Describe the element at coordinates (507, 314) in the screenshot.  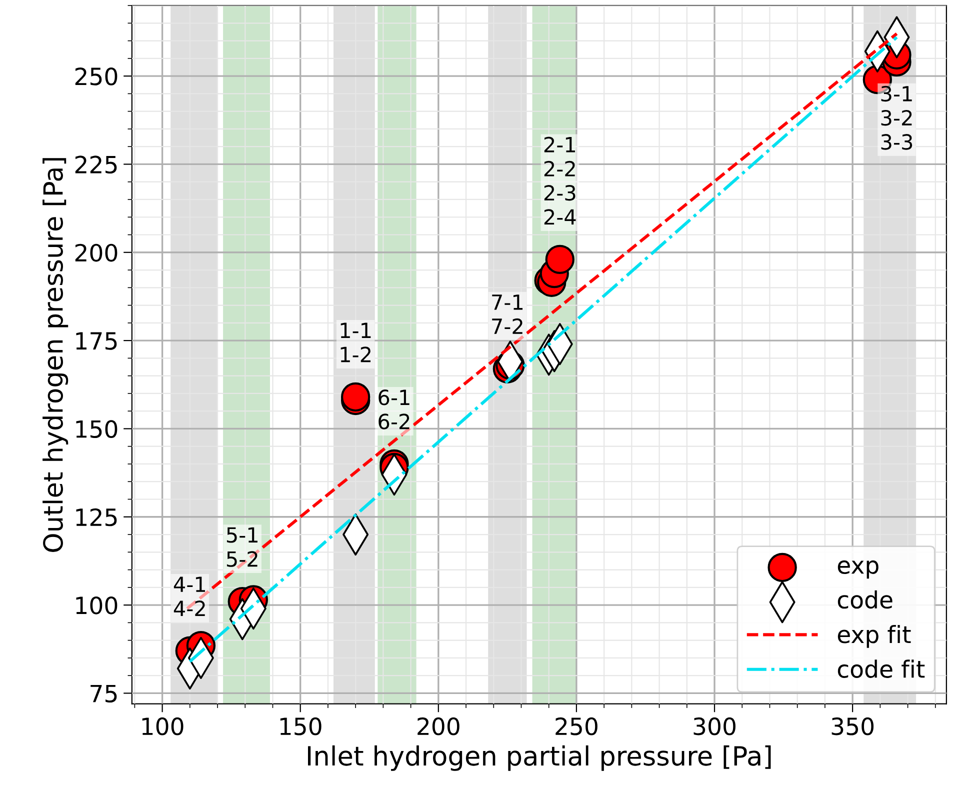
I see `annotation: 7-1 7-2` at that location.